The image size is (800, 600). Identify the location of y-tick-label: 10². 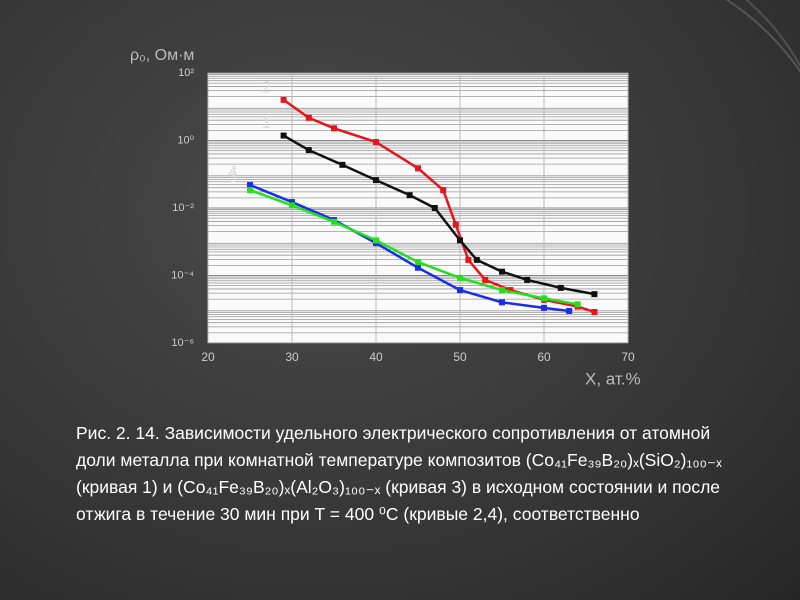
(186, 73).